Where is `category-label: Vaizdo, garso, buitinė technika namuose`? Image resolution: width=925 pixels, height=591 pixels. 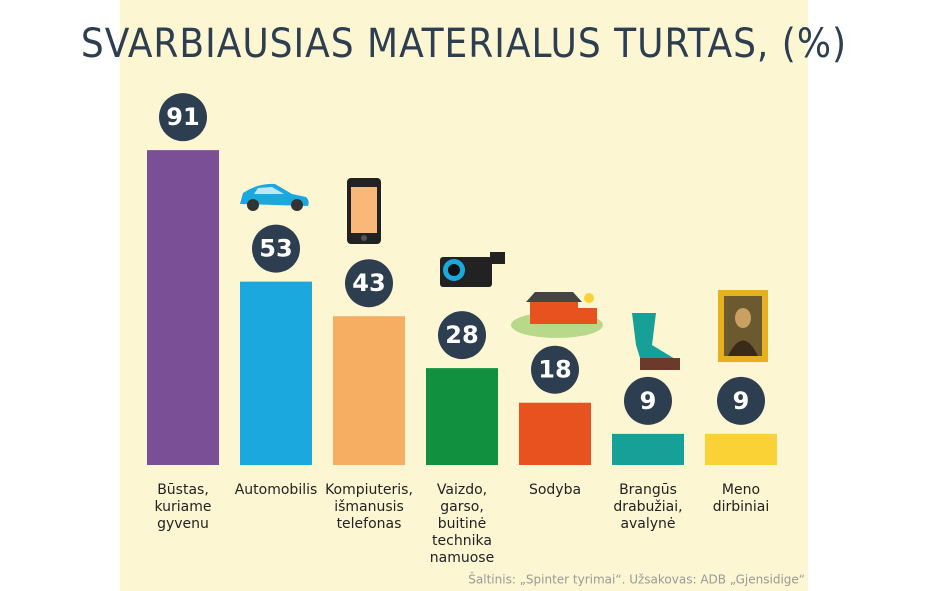
category-label: Vaizdo, garso, buitinė technika namuose is located at coordinates (462, 524).